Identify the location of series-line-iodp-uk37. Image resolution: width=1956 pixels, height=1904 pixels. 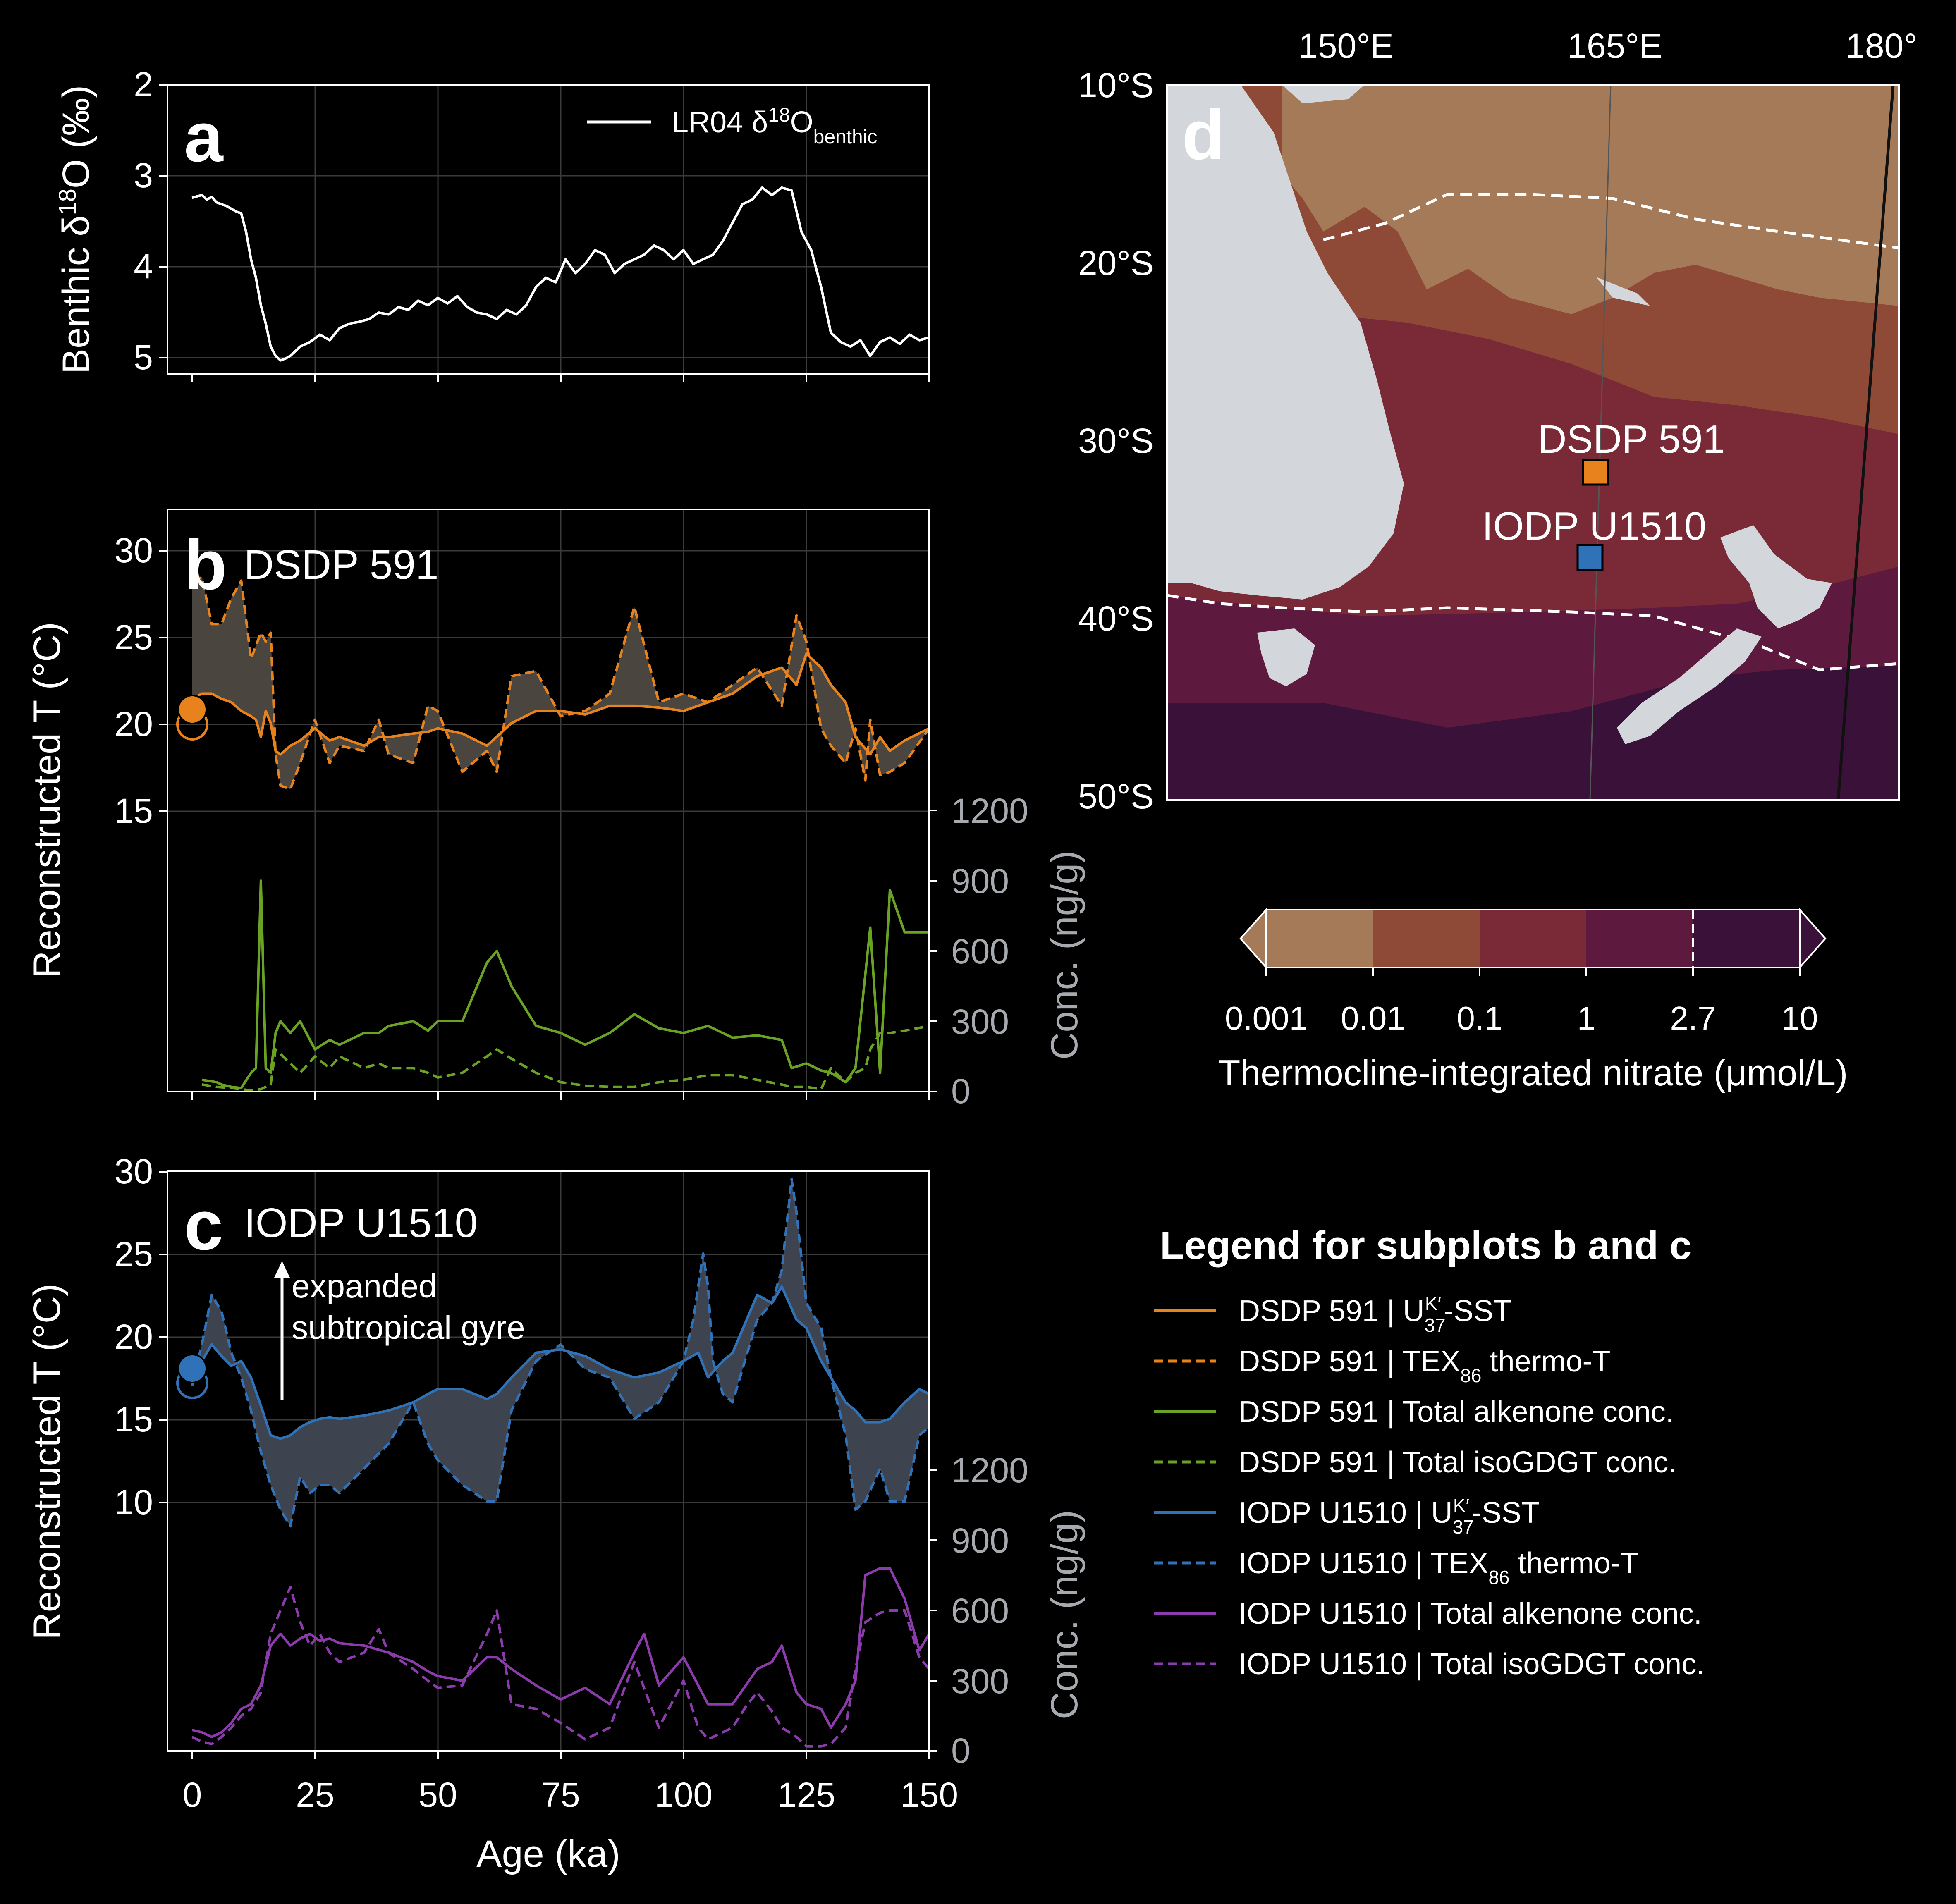
(561, 1362).